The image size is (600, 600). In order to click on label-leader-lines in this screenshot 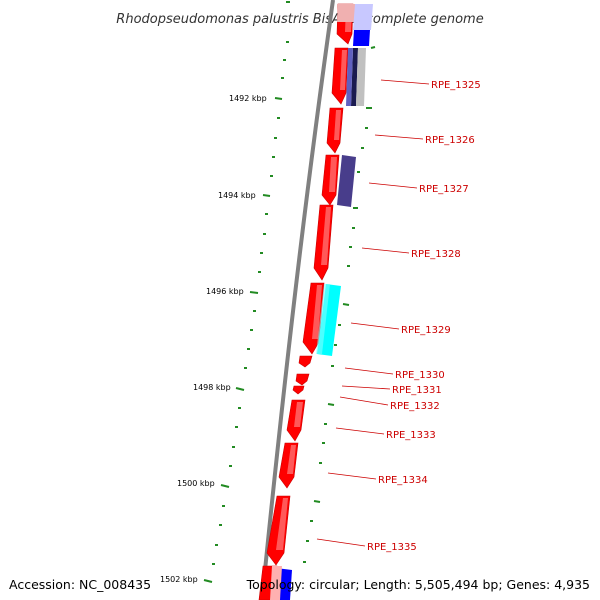, I will do `click(373, 313)`.